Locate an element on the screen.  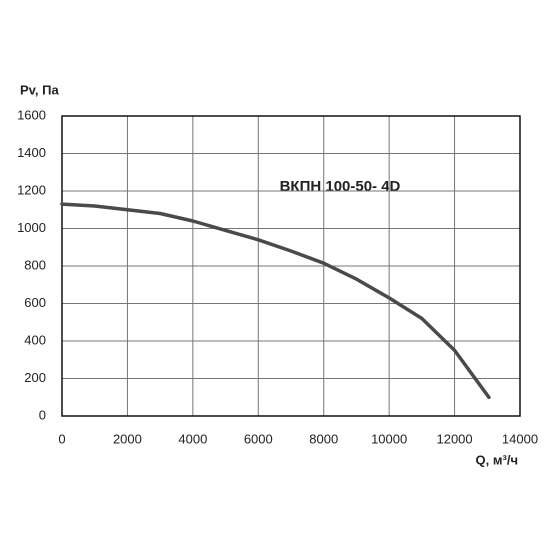
y-axis-label: Pv, Па is located at coordinates (40, 89).